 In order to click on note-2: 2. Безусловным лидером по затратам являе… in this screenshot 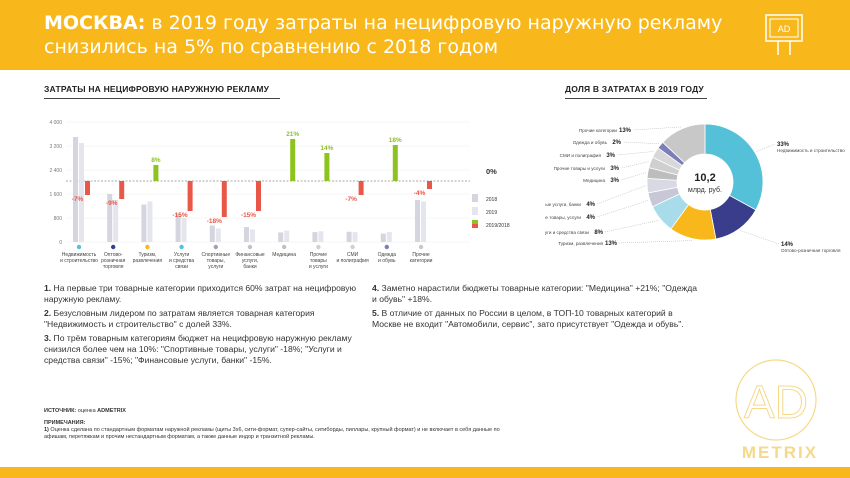, I will do `click(179, 318)`.